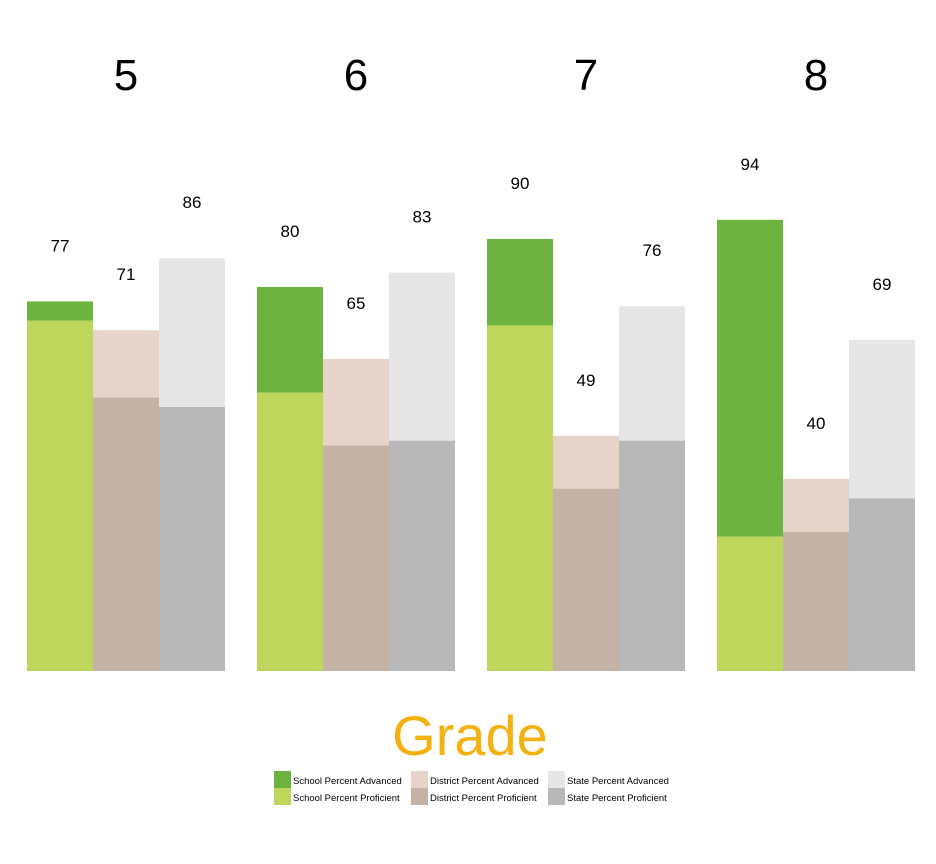 This screenshot has width=936, height=864. Describe the element at coordinates (60, 245) in the screenshot. I see `value-label-school-grade-5: 77` at that location.